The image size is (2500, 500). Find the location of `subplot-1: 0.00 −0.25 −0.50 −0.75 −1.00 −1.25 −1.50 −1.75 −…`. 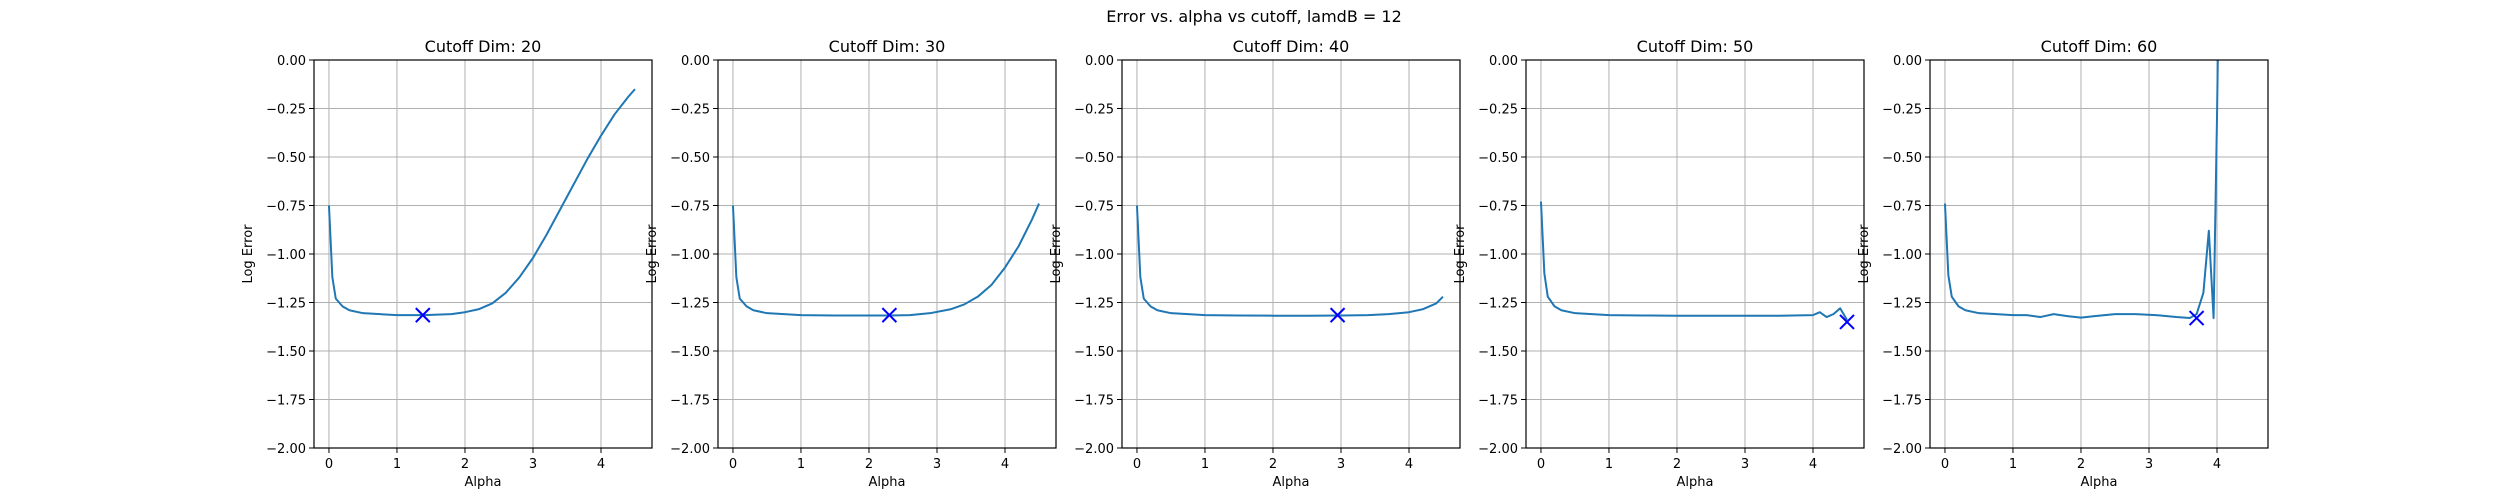

subplot-1: 0.00 −0.25 −0.50 −0.75 −1.00 −1.25 −1.50 −1.75 −… is located at coordinates (447, 263).